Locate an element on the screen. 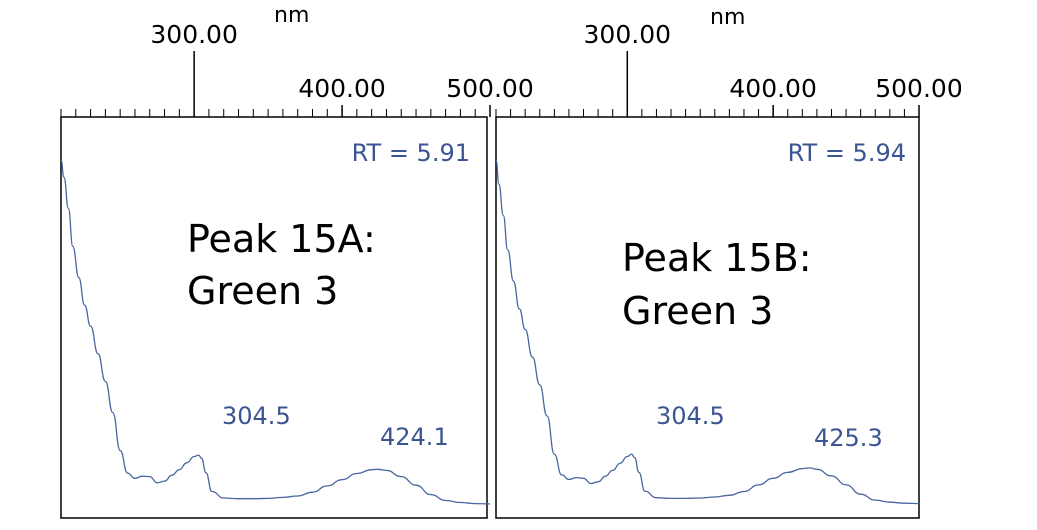 This screenshot has height=530, width=1037. retention-time-label: RT = 5.91 is located at coordinates (411, 153).